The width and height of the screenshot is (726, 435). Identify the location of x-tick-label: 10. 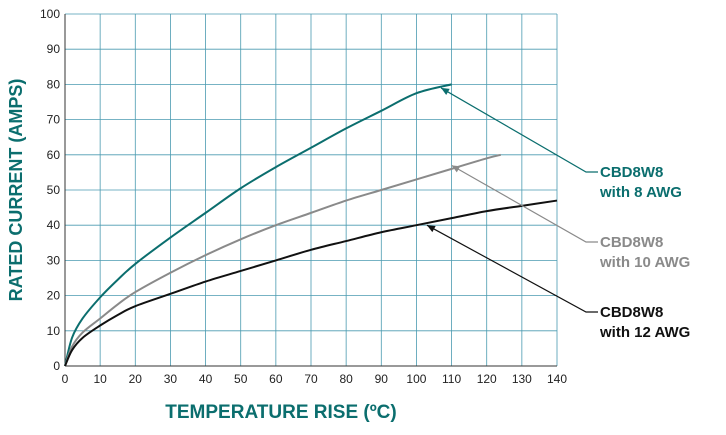
(100, 379).